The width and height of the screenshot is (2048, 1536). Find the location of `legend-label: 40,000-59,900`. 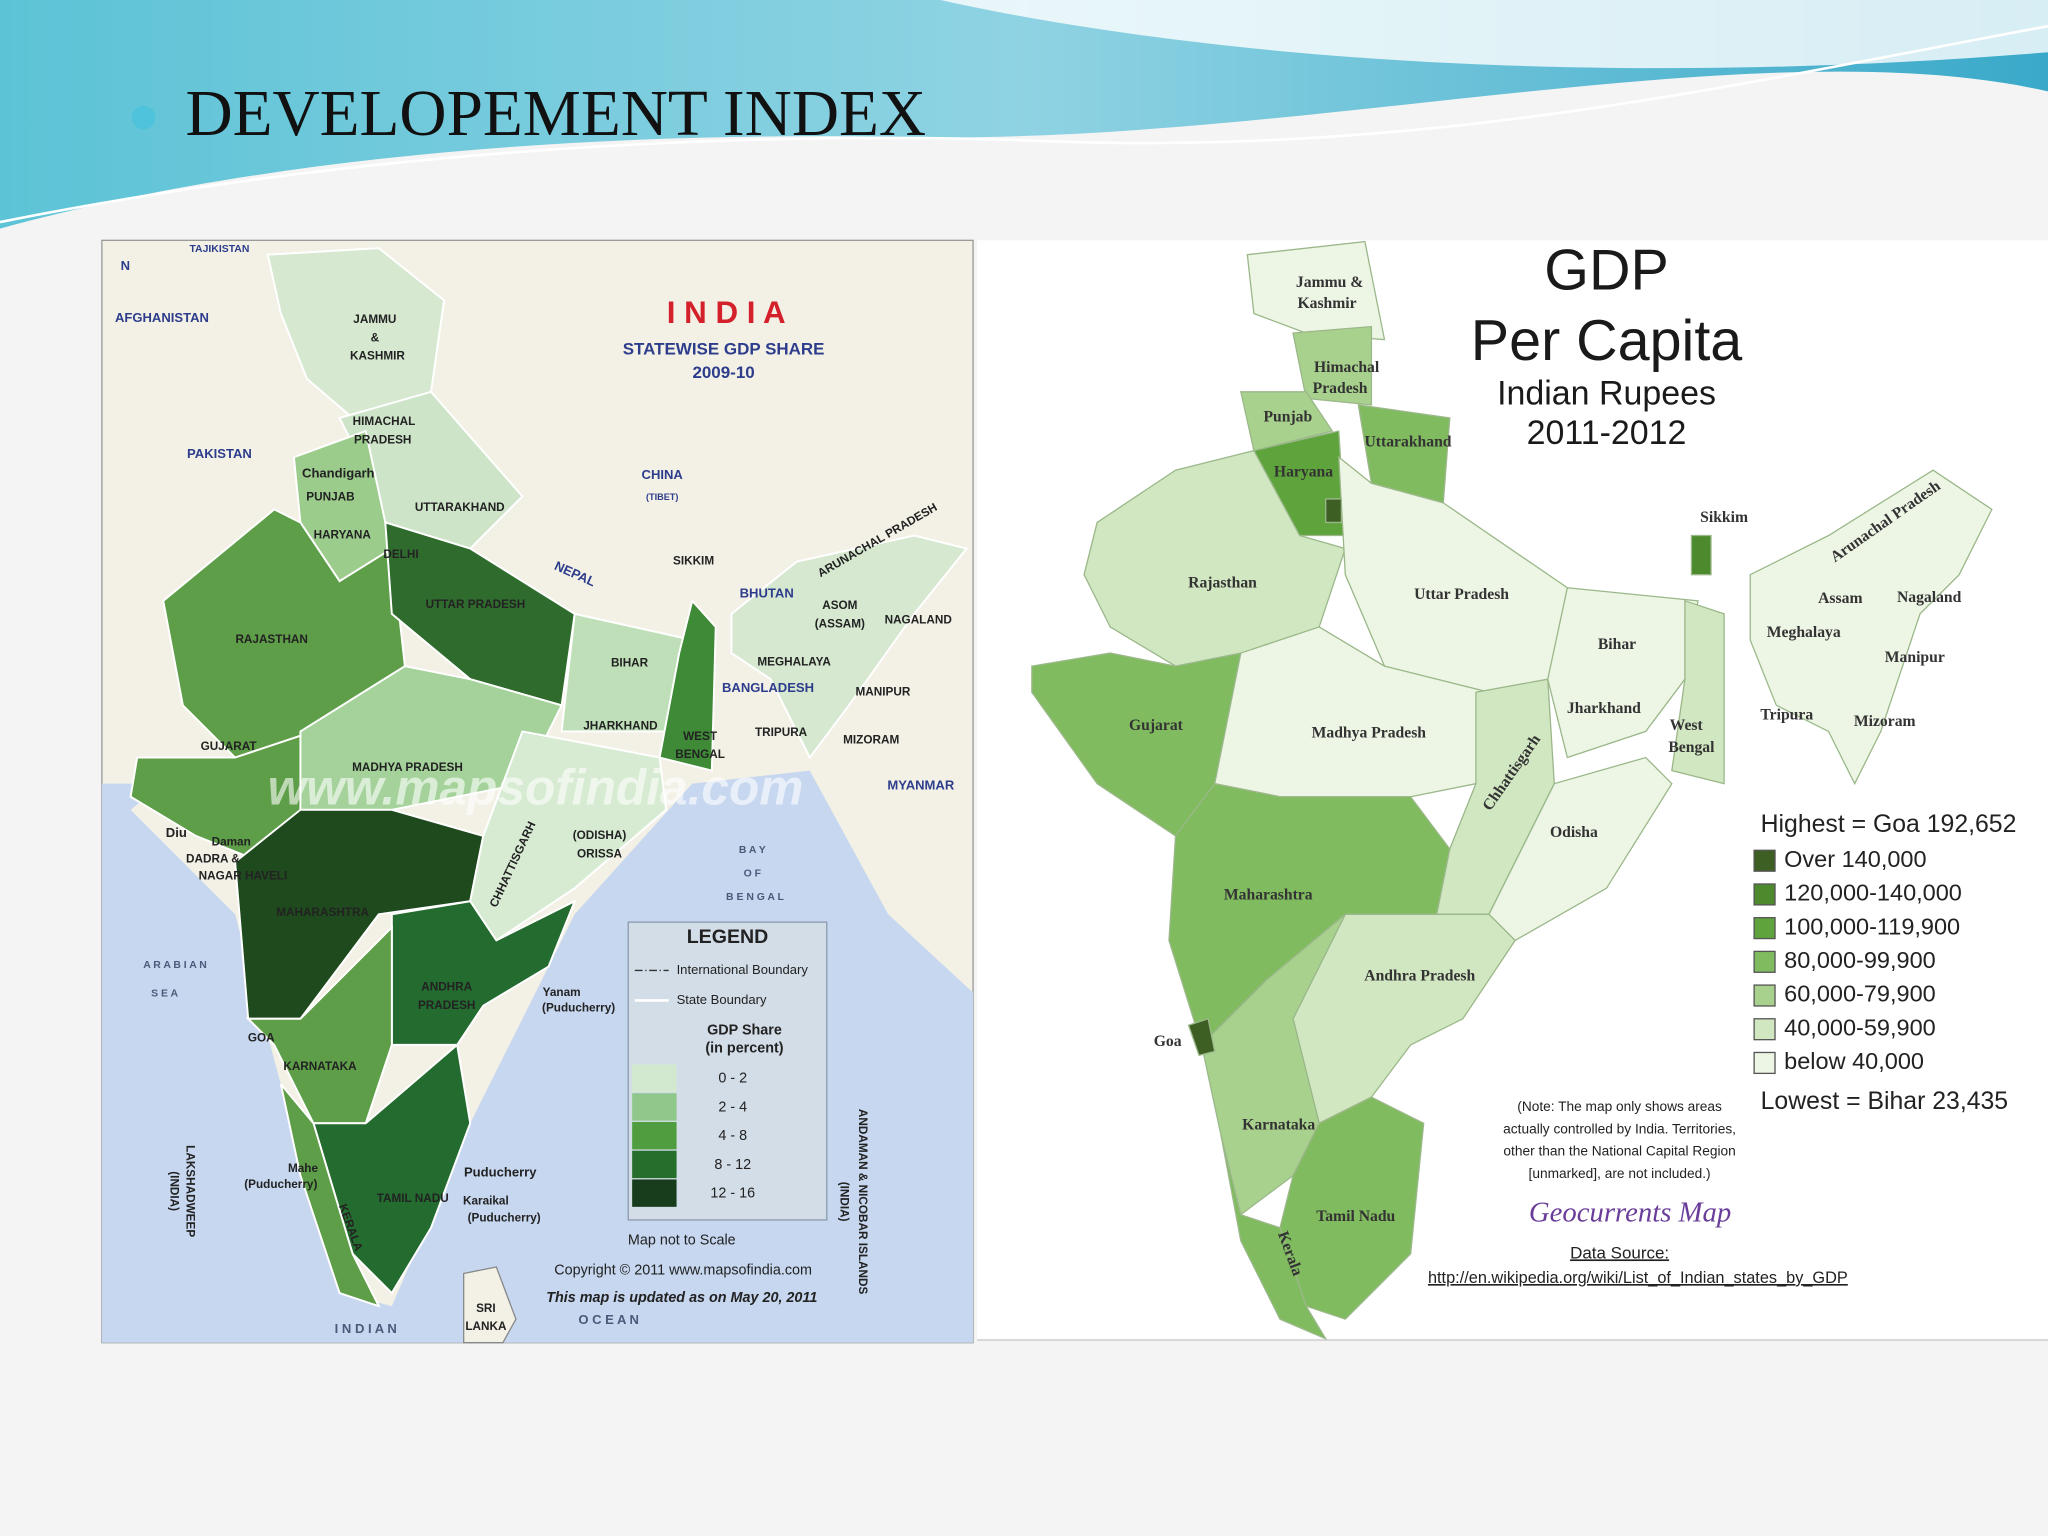

legend-label: 40,000-59,900 is located at coordinates (1860, 1027).